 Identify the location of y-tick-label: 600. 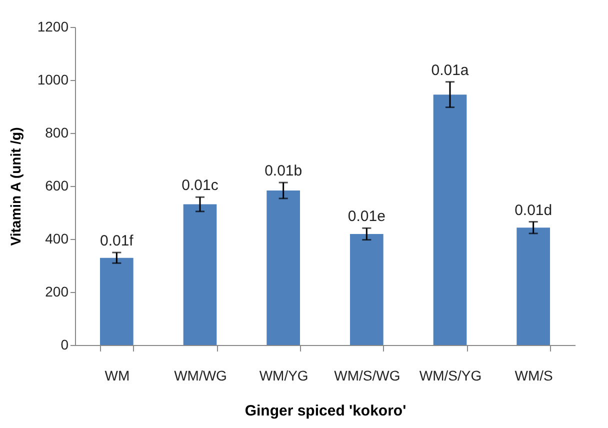
(57, 186).